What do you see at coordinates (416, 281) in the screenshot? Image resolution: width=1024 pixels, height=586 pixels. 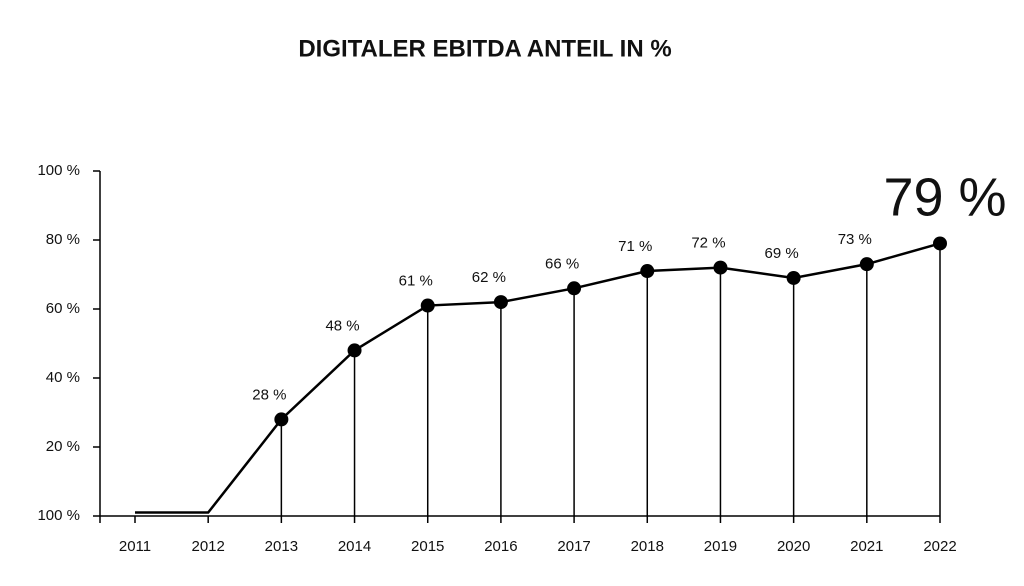 I see `data-label: 61 %` at bounding box center [416, 281].